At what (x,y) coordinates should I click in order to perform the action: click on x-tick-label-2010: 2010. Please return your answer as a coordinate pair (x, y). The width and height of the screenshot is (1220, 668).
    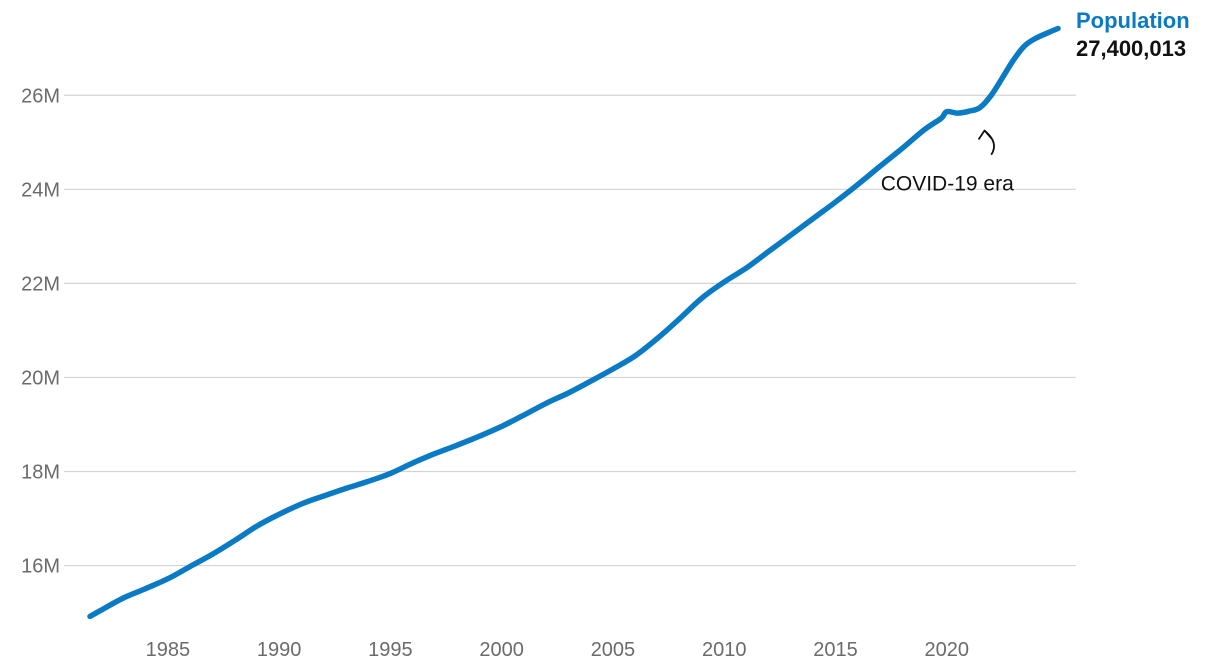
    Looking at the image, I should click on (724, 650).